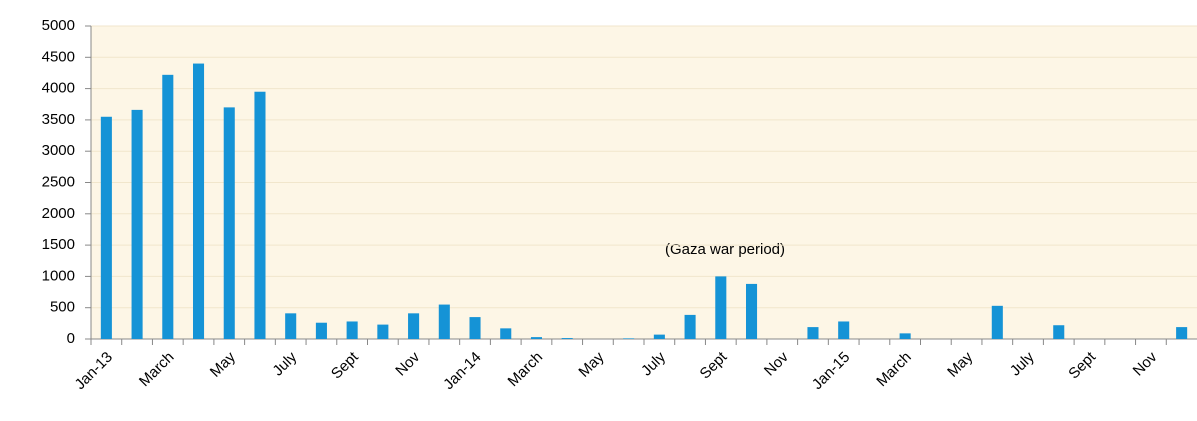  What do you see at coordinates (58, 25) in the screenshot?
I see `y-tick-label: 5000` at bounding box center [58, 25].